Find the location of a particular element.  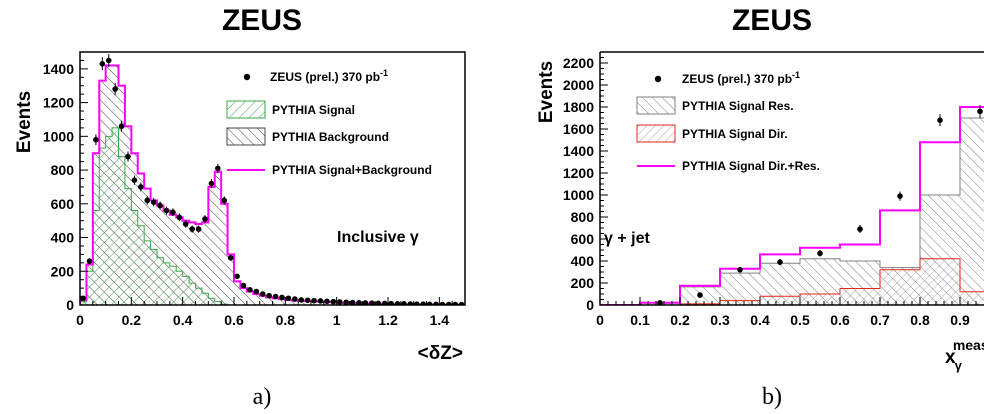

panel-b-y-tick-label: 2200 is located at coordinates (578, 63).